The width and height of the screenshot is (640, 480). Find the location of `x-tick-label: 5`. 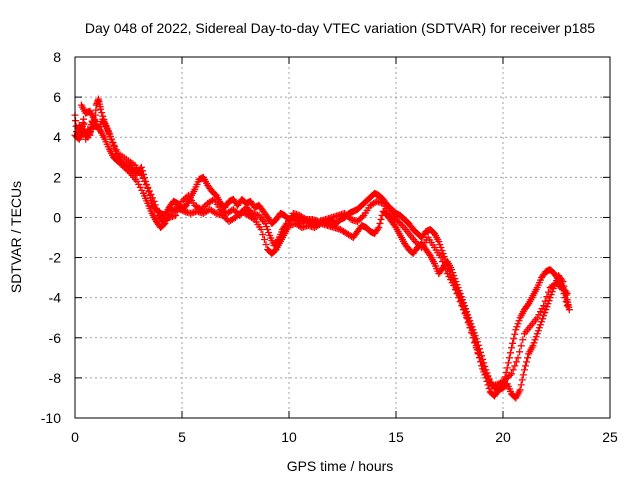

x-tick-label: 5 is located at coordinates (182, 437).